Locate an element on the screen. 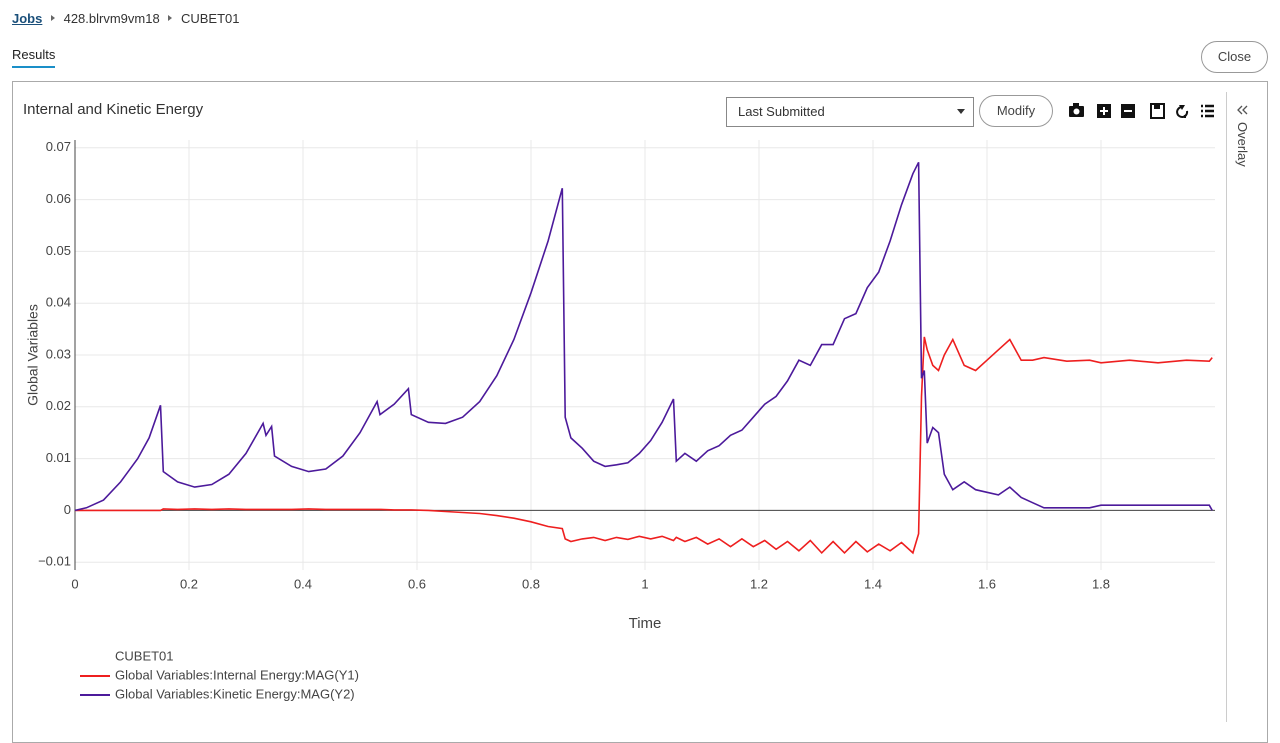  y-tick-label: 0.06 is located at coordinates (58, 198).